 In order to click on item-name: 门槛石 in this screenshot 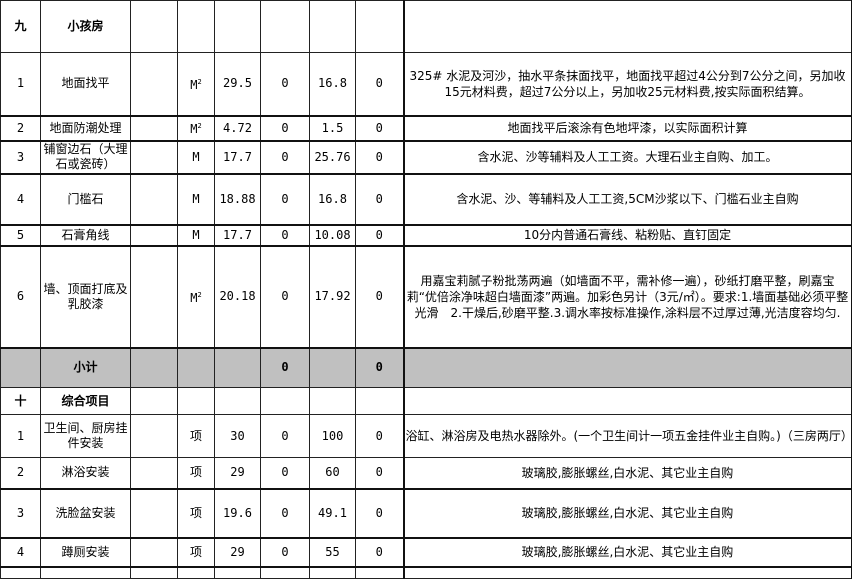, I will do `click(85, 199)`.